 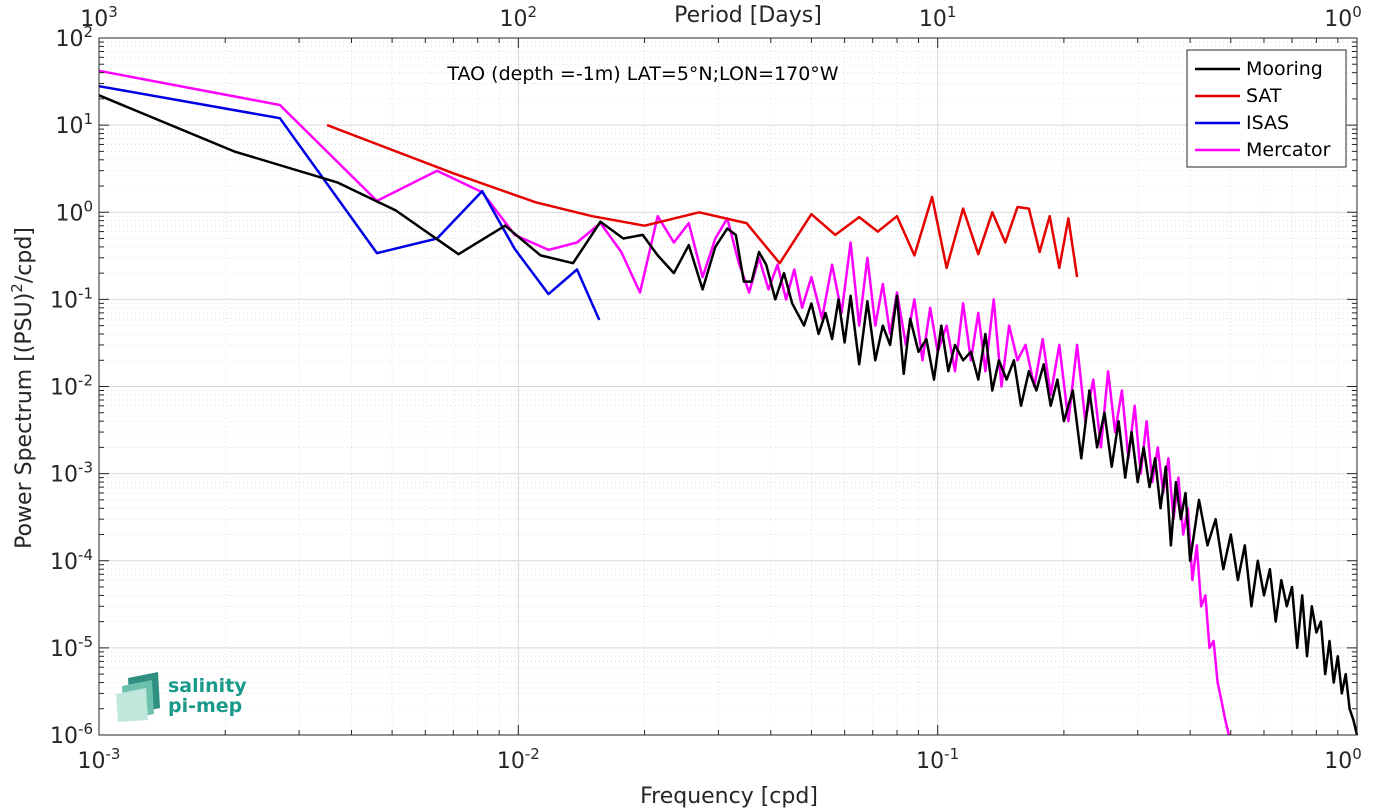 I want to click on series-line-isas, so click(x=349, y=202).